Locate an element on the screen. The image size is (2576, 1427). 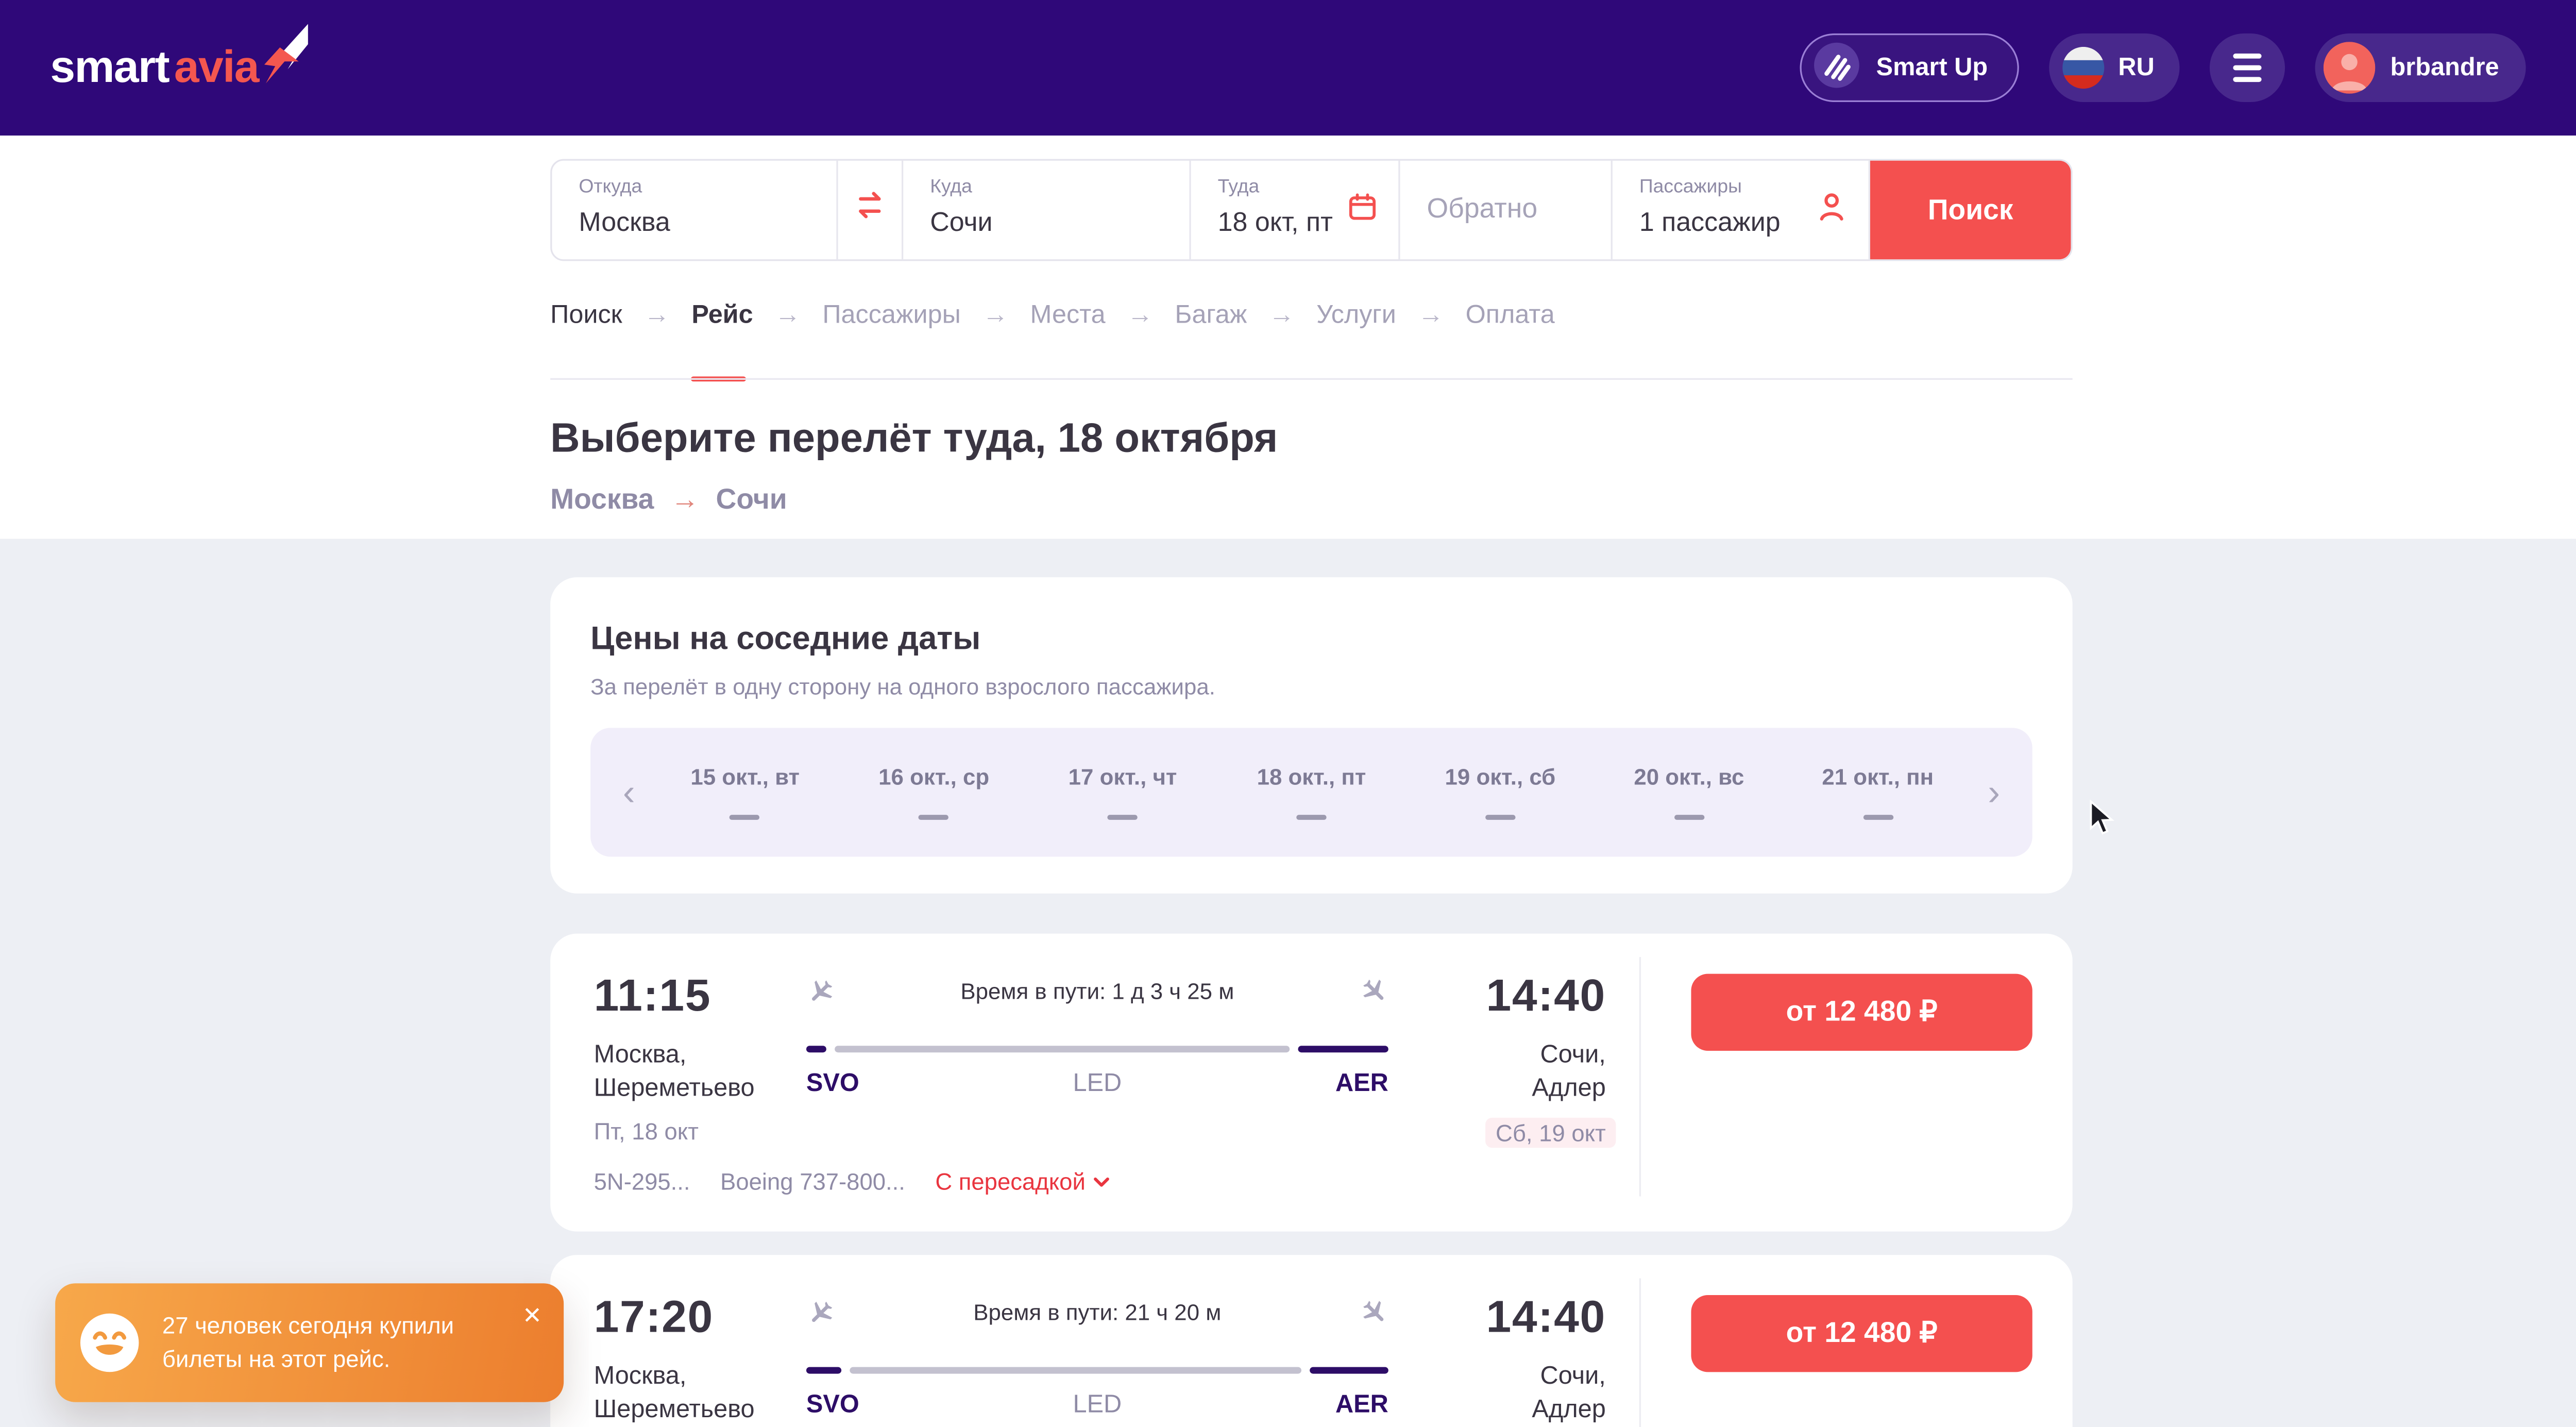
calendar-icon is located at coordinates (1362, 209).